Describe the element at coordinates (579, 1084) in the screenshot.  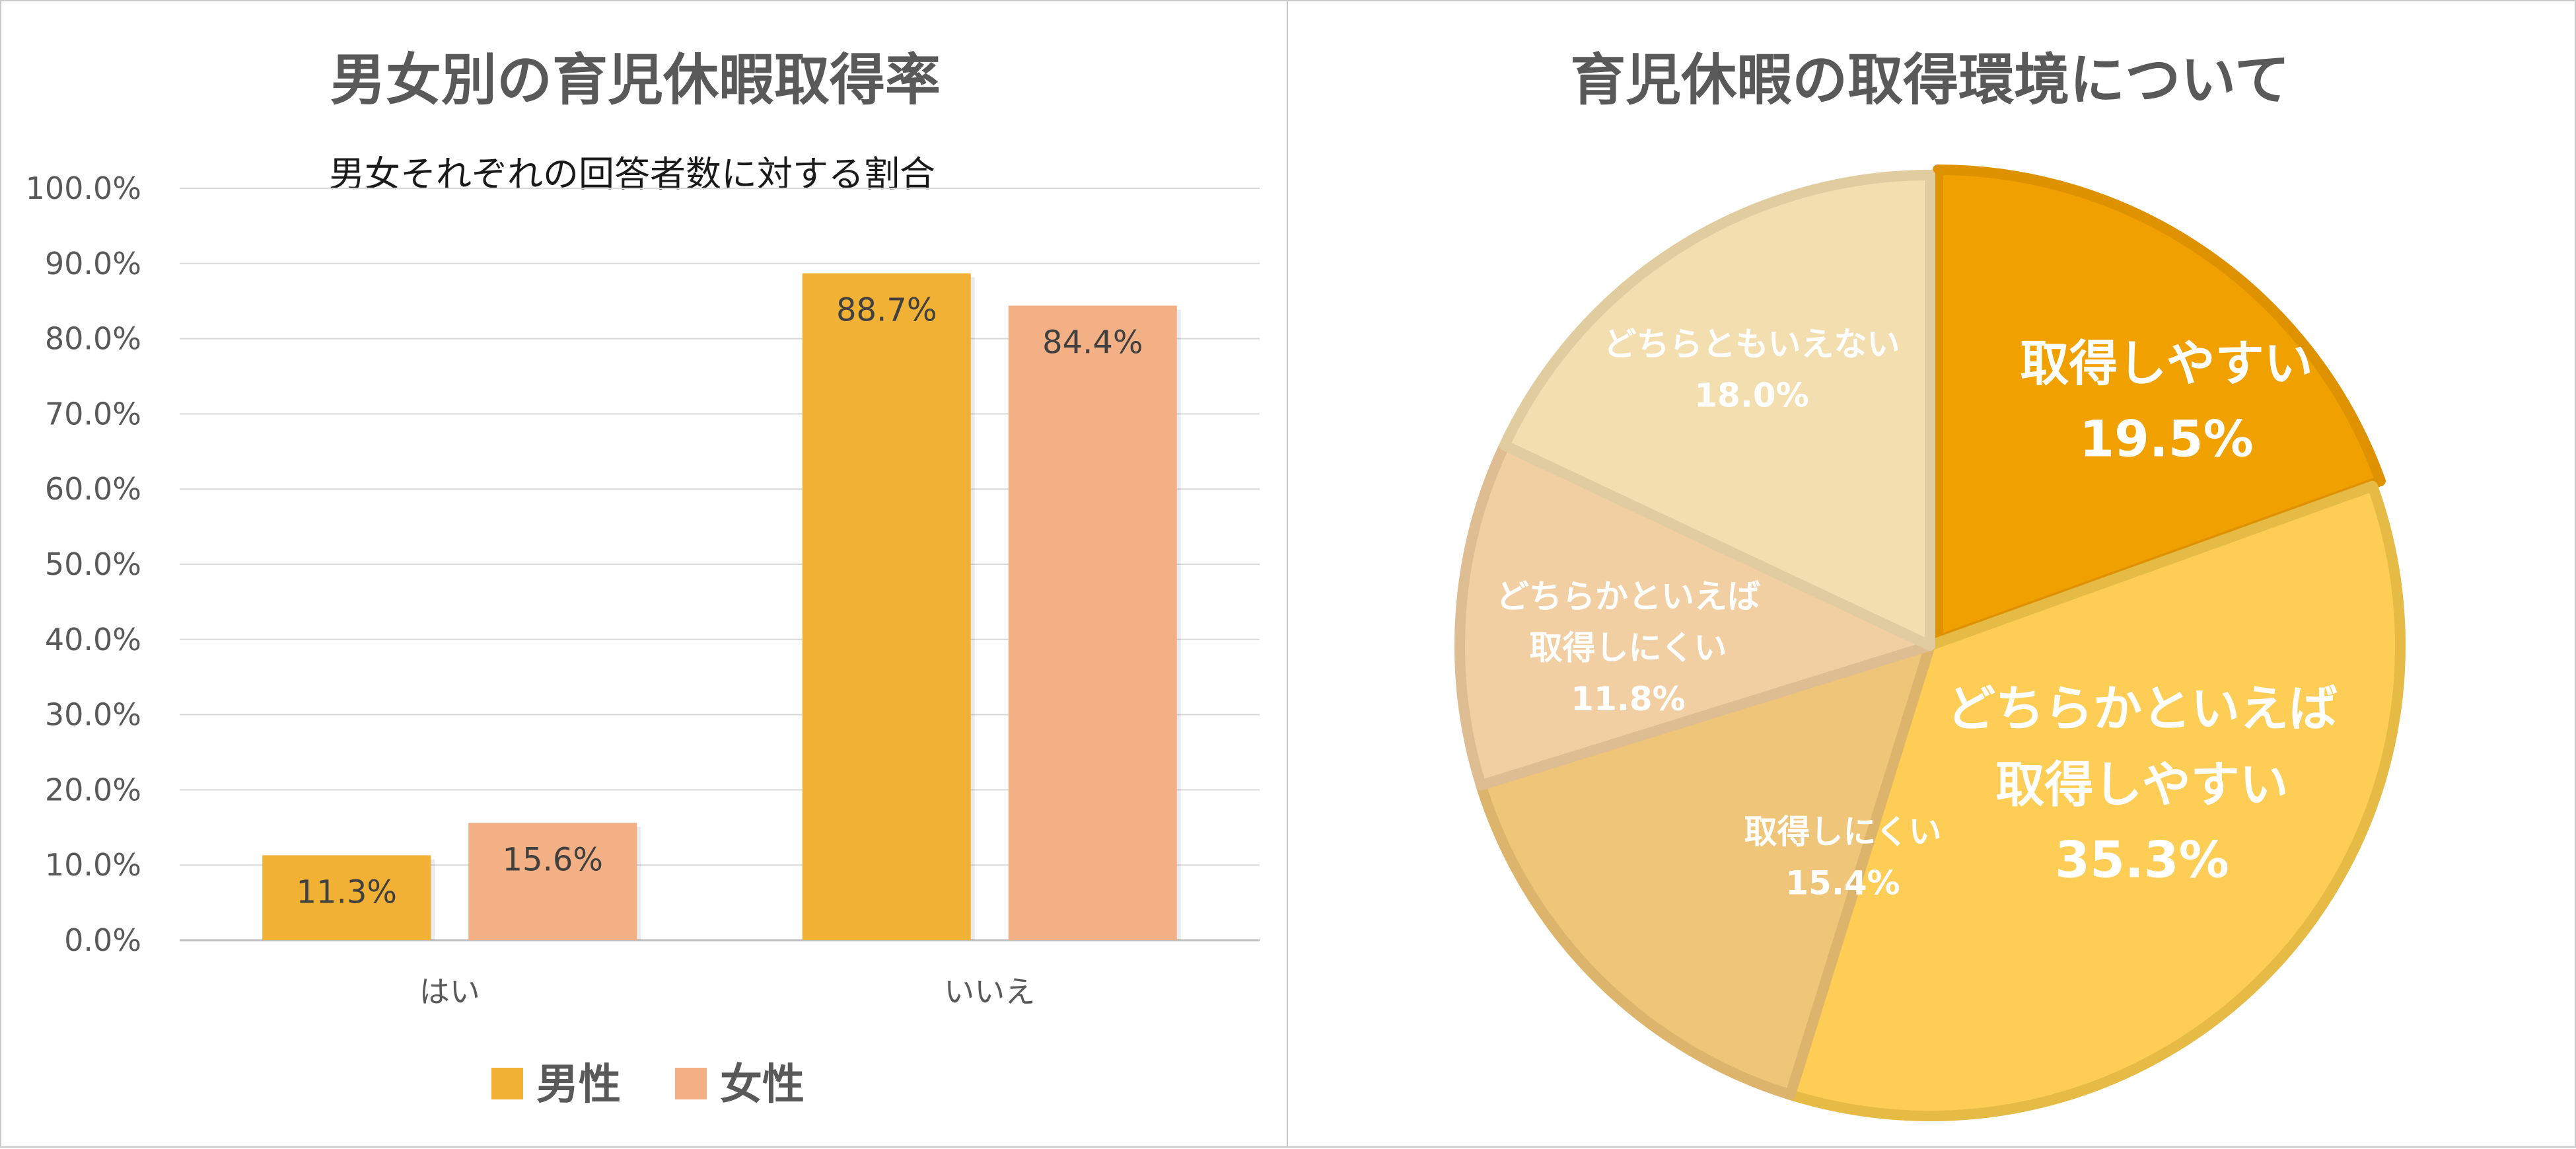
I see `legend-label: 男性` at that location.